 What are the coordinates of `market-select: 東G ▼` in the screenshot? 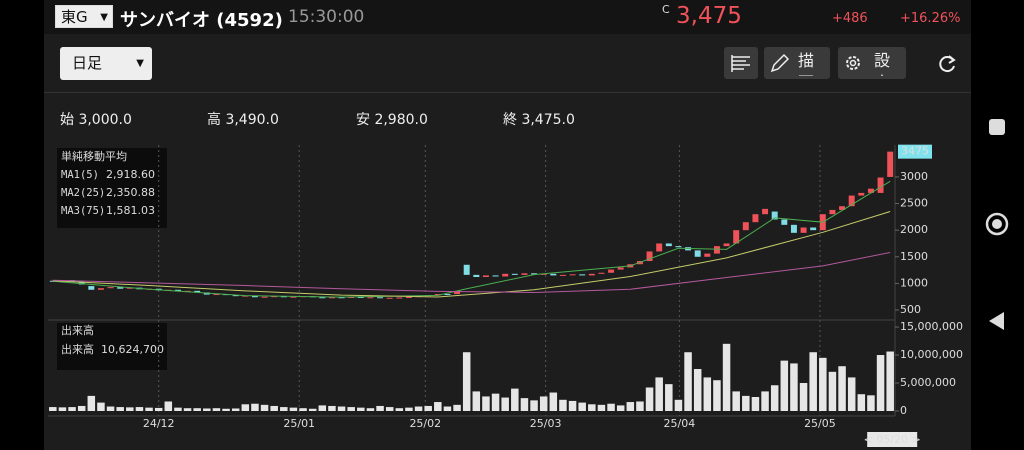 It's located at (84, 16).